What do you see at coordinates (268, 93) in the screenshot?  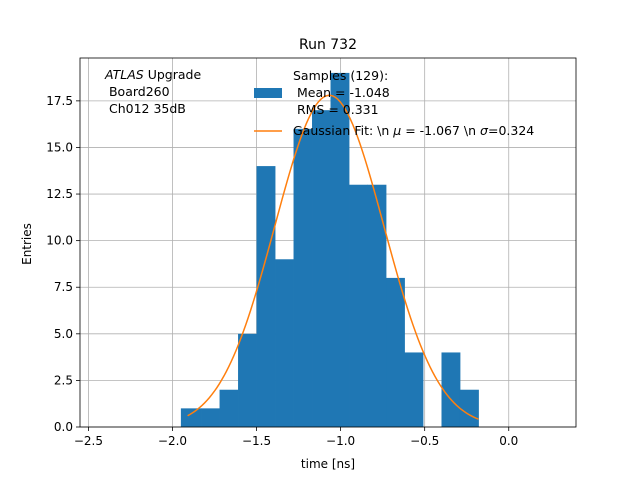 I see `legend-hist-swatch` at bounding box center [268, 93].